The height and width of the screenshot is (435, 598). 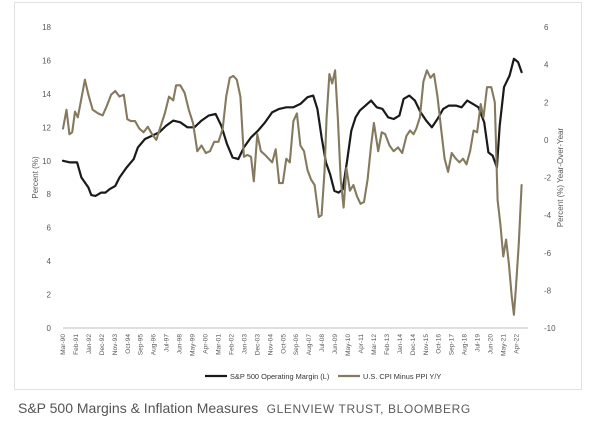 What do you see at coordinates (231, 344) in the screenshot?
I see `x-tick-label: Feb-02` at bounding box center [231, 344].